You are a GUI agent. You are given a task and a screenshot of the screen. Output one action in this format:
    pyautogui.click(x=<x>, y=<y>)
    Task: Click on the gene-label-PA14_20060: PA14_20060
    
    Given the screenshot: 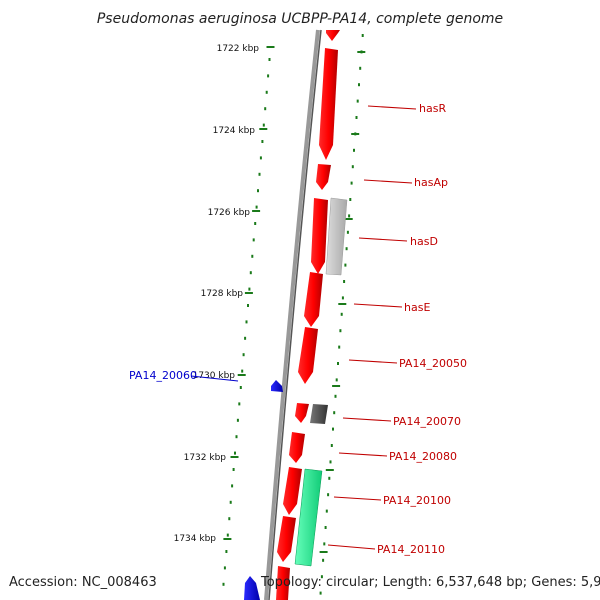 What is the action you would take?
    pyautogui.click(x=163, y=375)
    